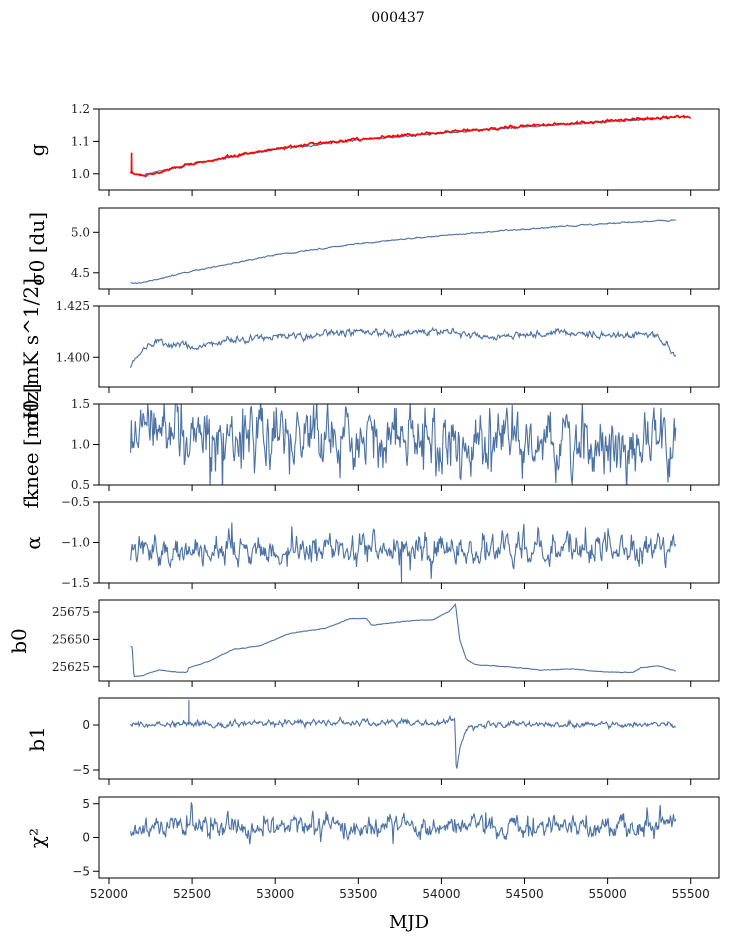 This screenshot has width=729, height=944. Describe the element at coordinates (75, 543) in the screenshot. I see `y-tick-label: −1.0` at that location.